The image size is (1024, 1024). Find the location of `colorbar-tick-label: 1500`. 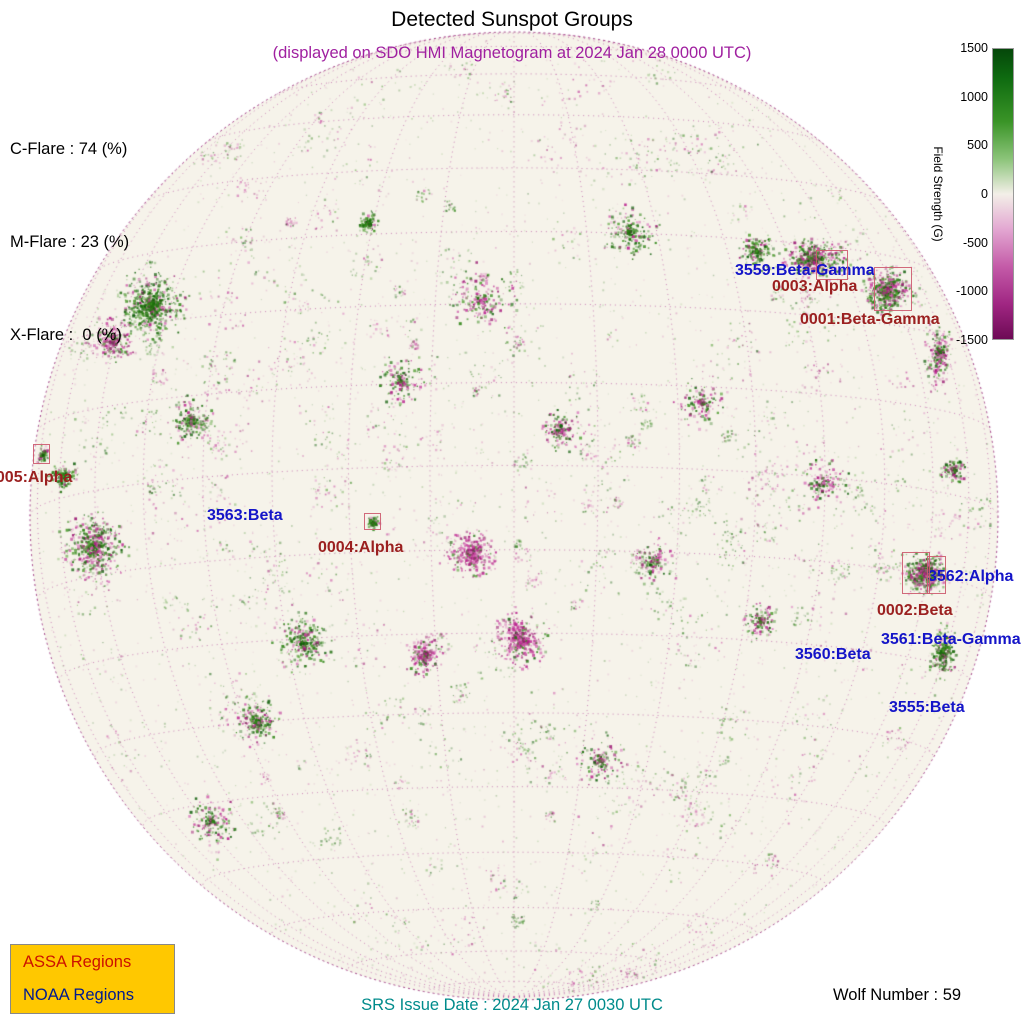

colorbar-tick-label: 1500 is located at coordinates (974, 48).